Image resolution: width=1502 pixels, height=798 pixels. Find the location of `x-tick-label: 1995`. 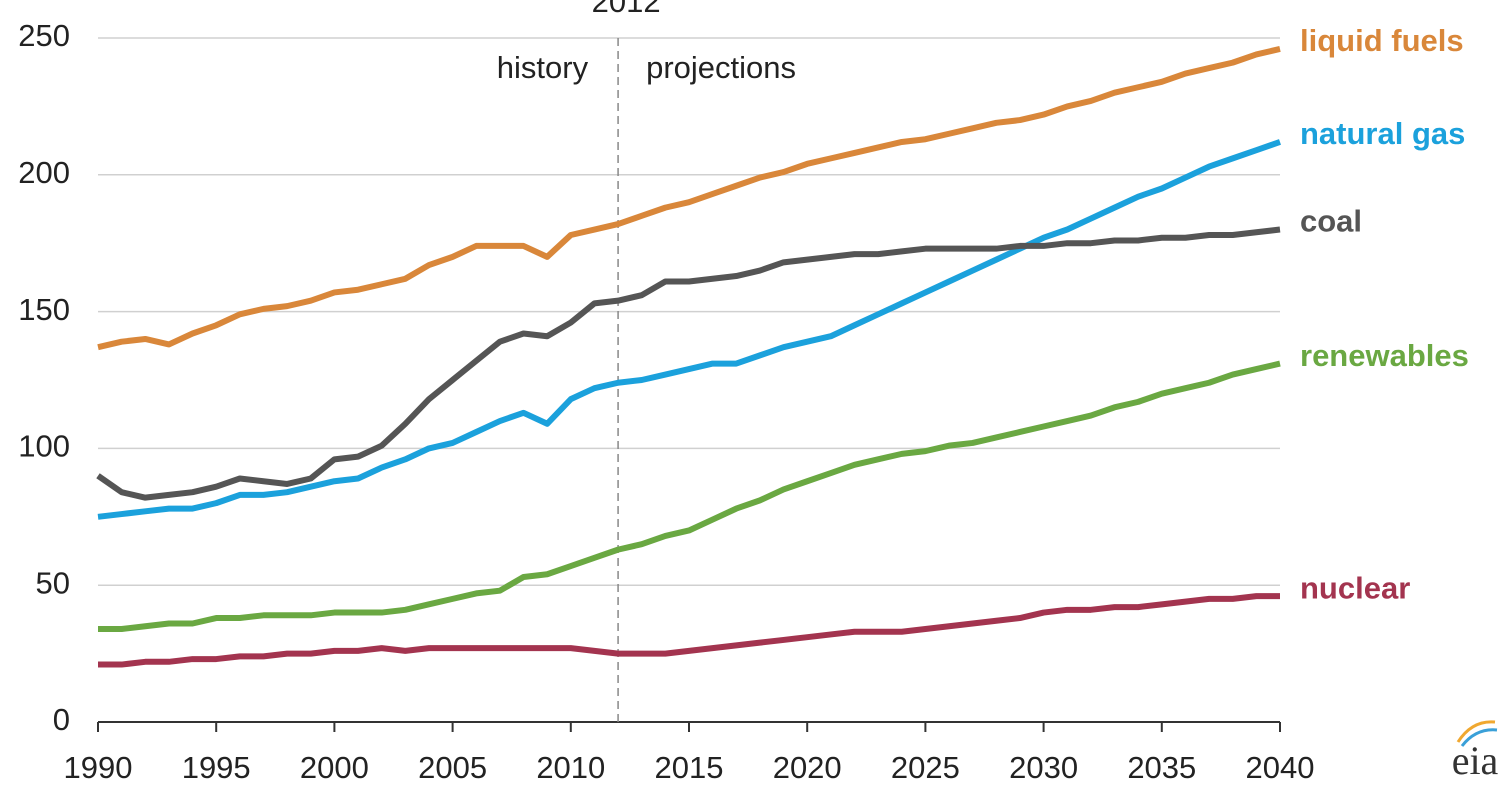

x-tick-label: 1995 is located at coordinates (216, 767).